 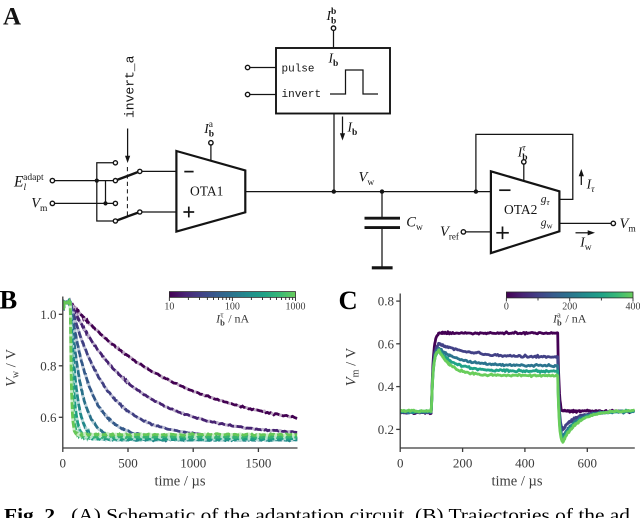 What do you see at coordinates (546, 201) in the screenshot?
I see `svg-text: gτ` at bounding box center [546, 201].